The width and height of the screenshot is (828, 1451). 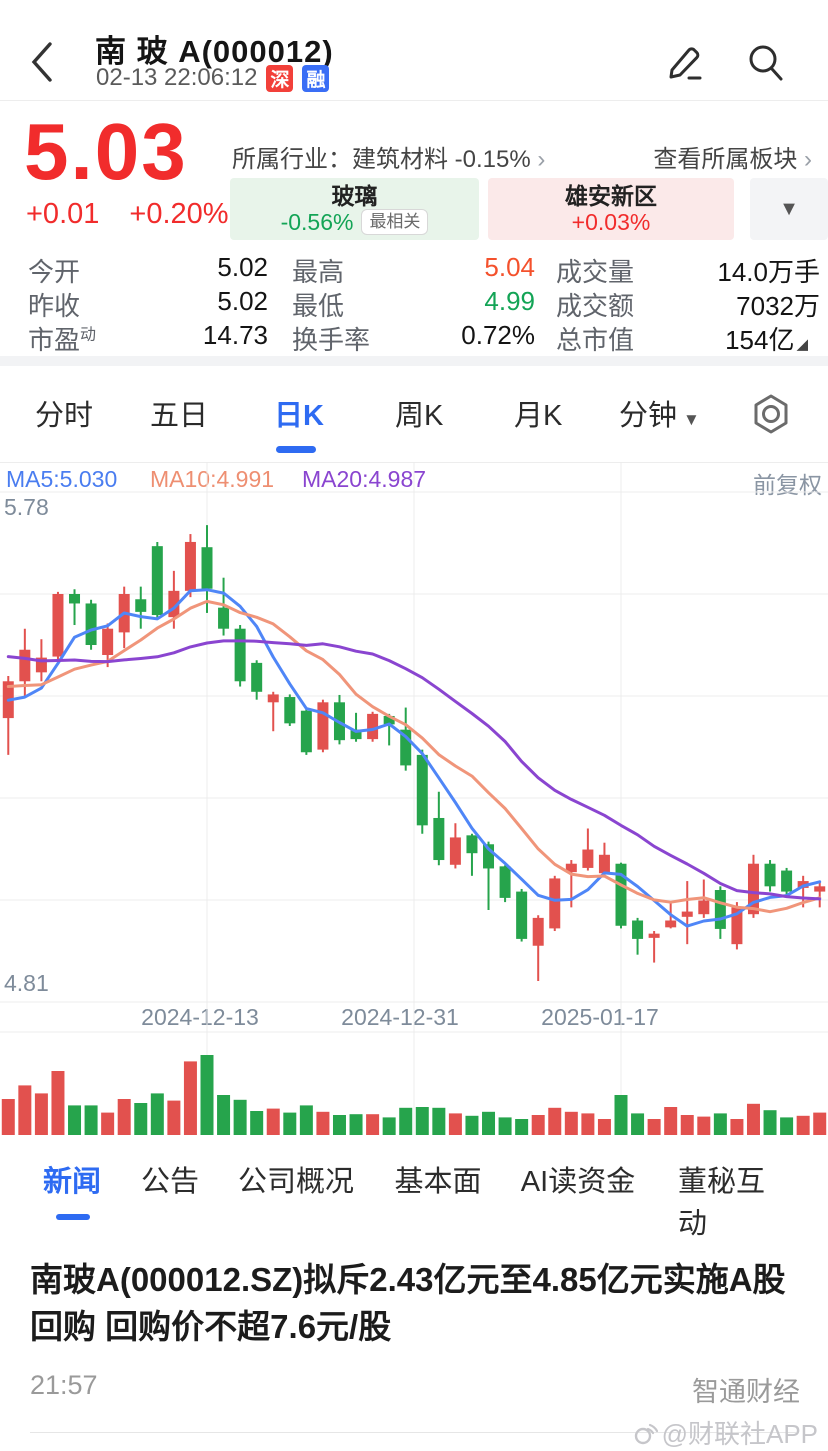 What do you see at coordinates (73, 1217) in the screenshot?
I see `active-bottom-tab-underline` at bounding box center [73, 1217].